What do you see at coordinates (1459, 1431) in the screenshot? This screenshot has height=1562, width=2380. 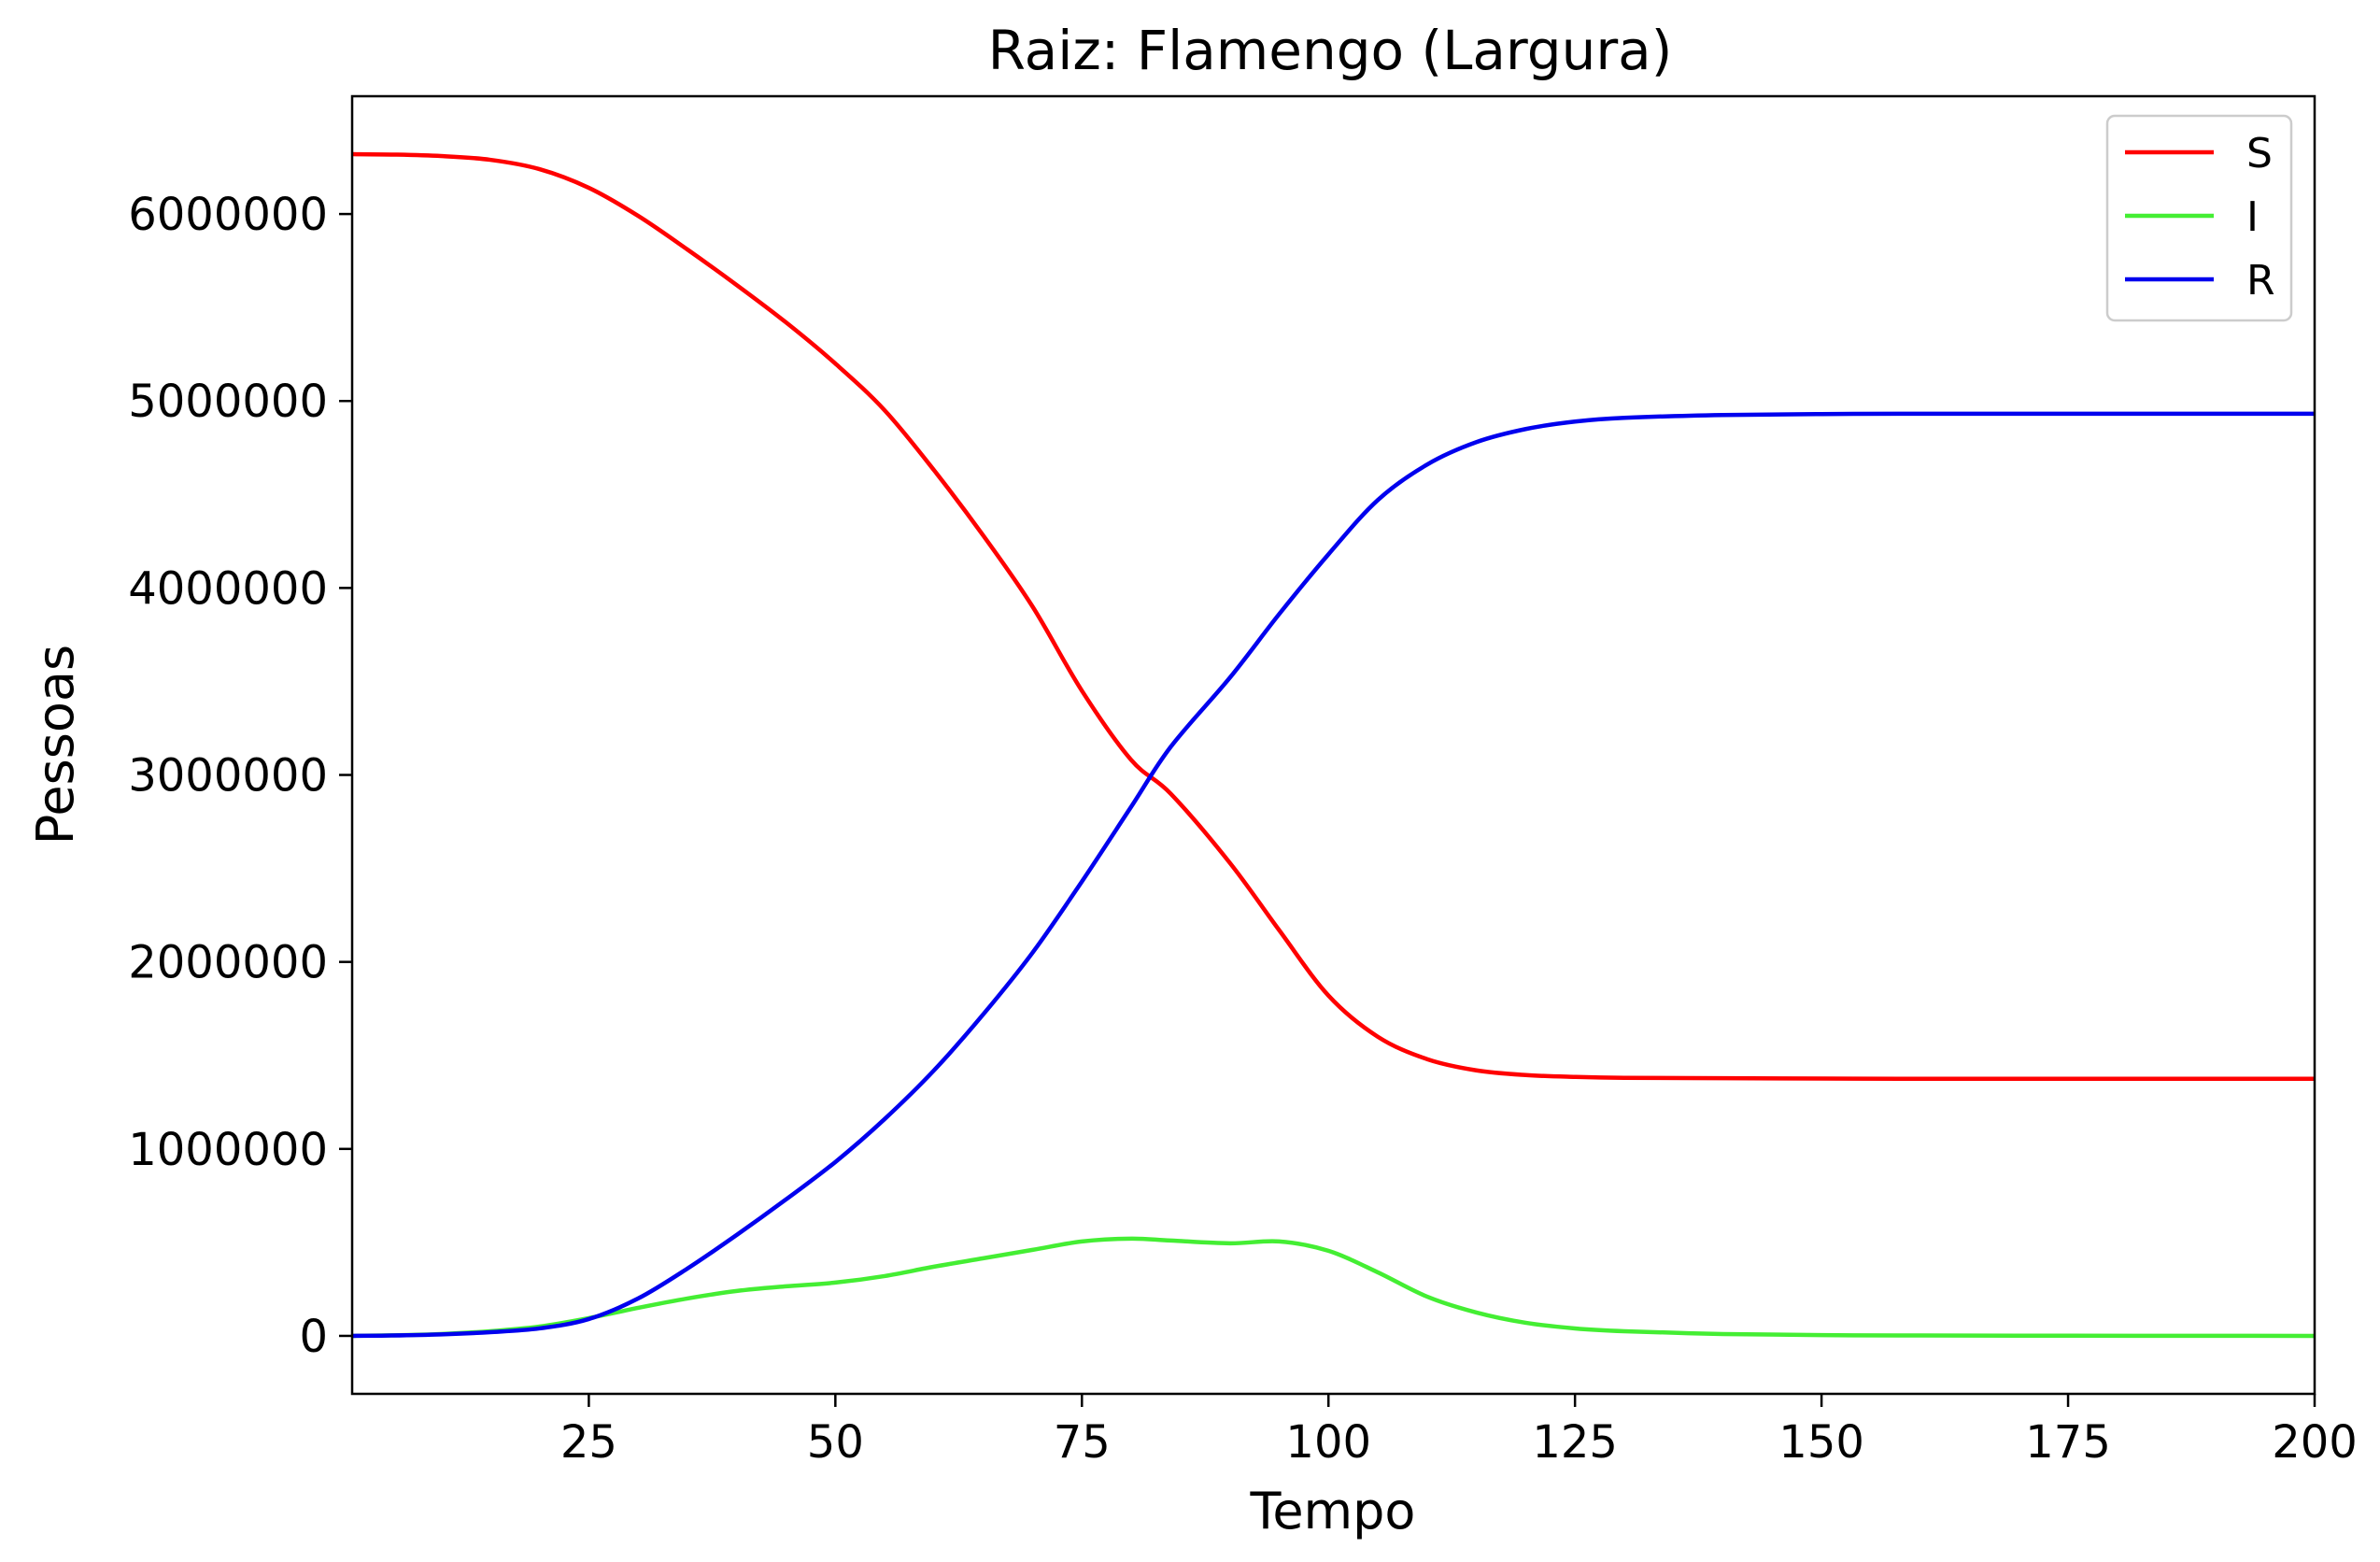 I see `x-axis: 25 50 75 100 125 150 175 200` at bounding box center [1459, 1431].